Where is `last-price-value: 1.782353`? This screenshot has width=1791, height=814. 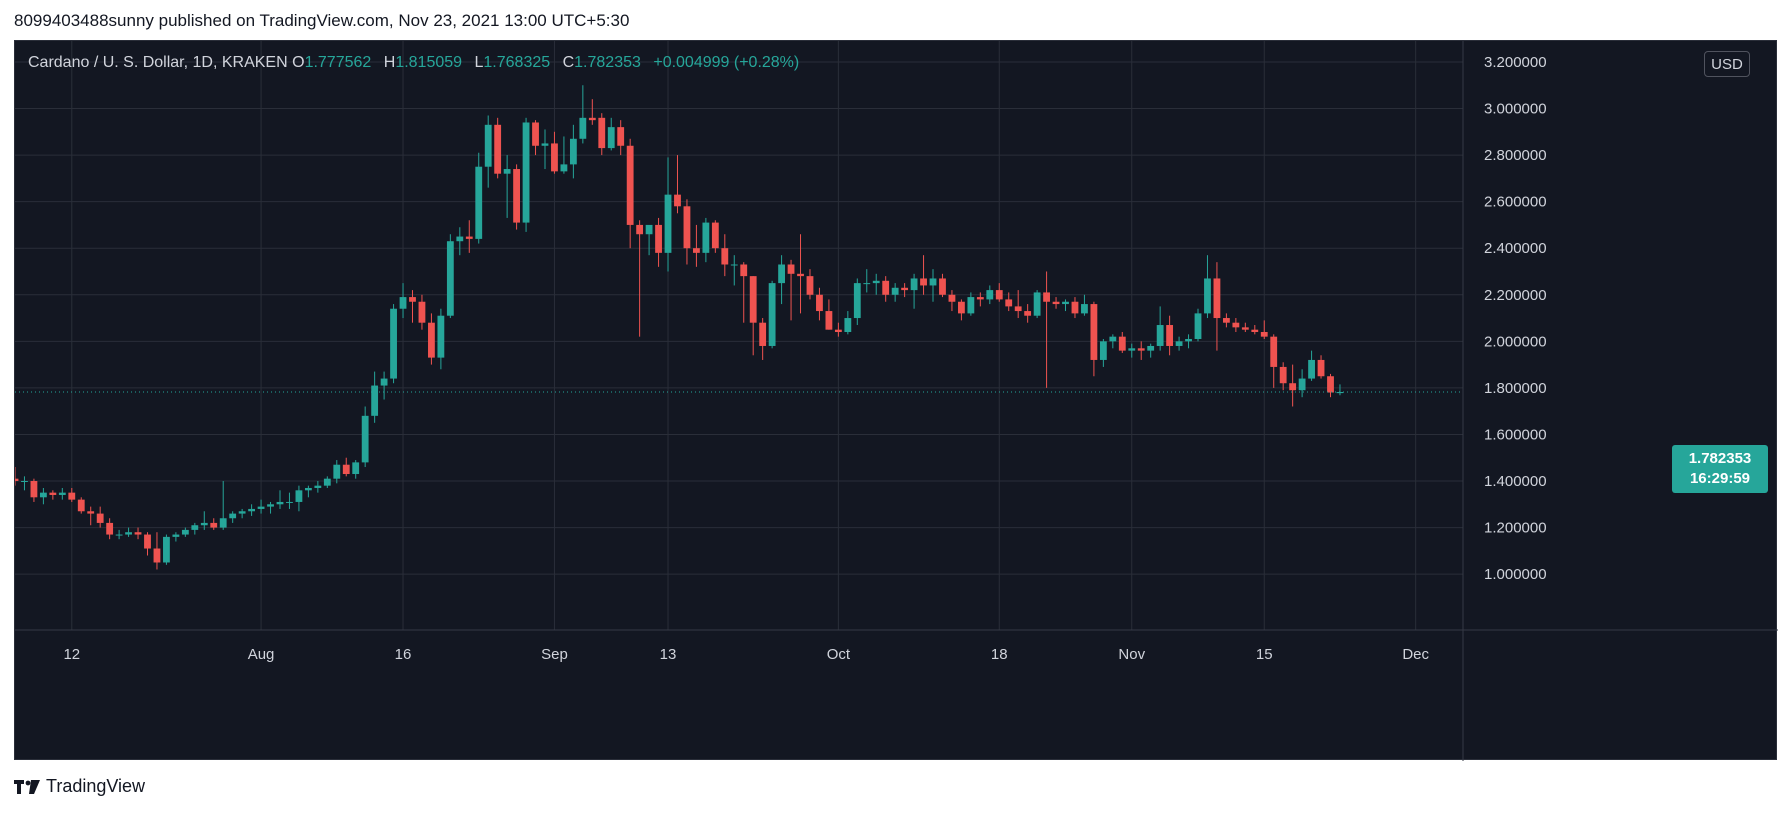 last-price-value: 1.782353 is located at coordinates (1720, 458).